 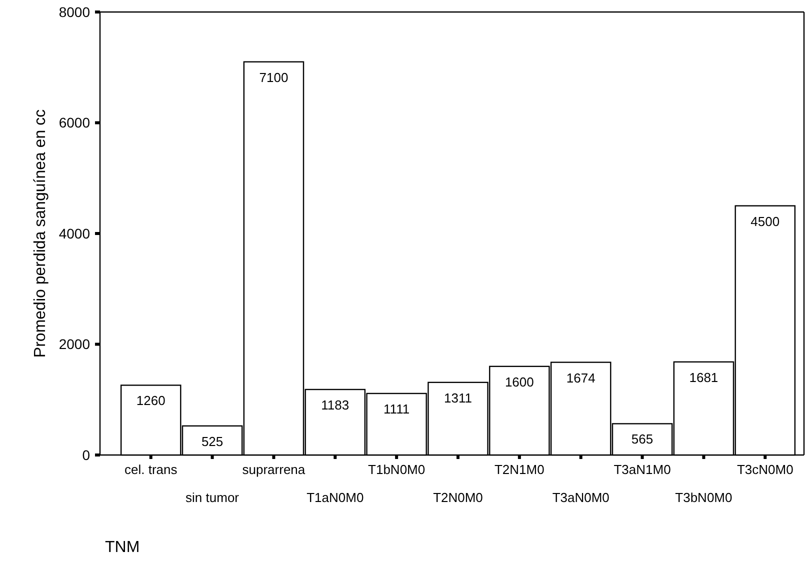 What do you see at coordinates (642, 439) in the screenshot?
I see `data-label: 565` at bounding box center [642, 439].